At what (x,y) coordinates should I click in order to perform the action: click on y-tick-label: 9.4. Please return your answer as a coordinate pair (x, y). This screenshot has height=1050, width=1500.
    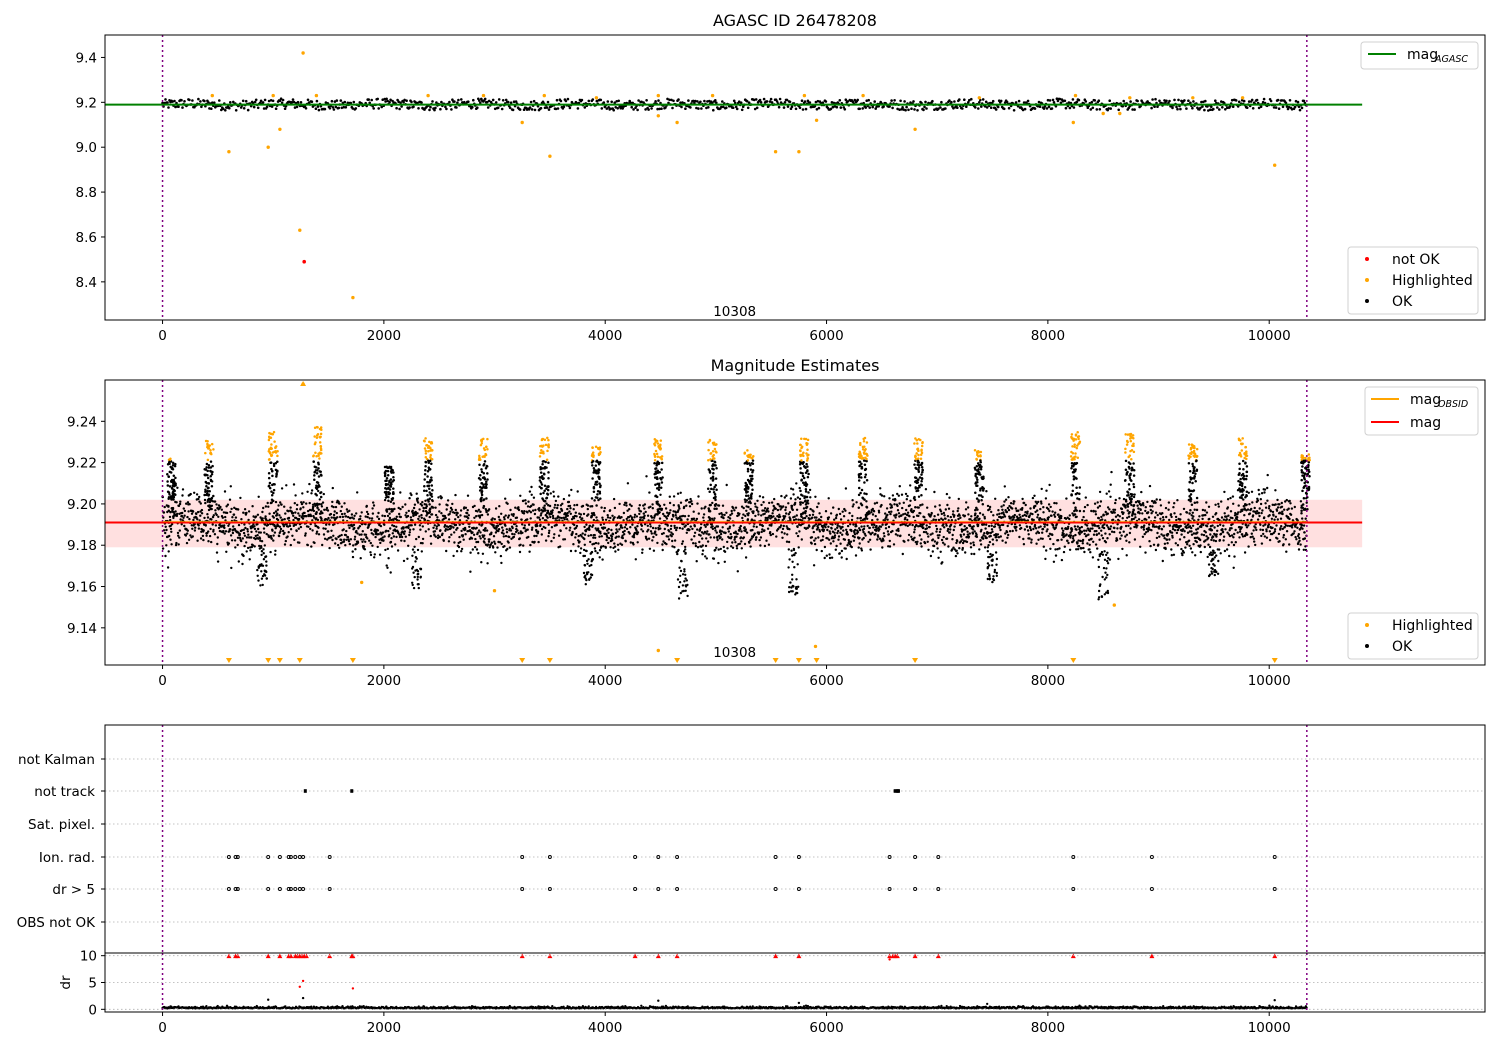
    Looking at the image, I should click on (86, 58).